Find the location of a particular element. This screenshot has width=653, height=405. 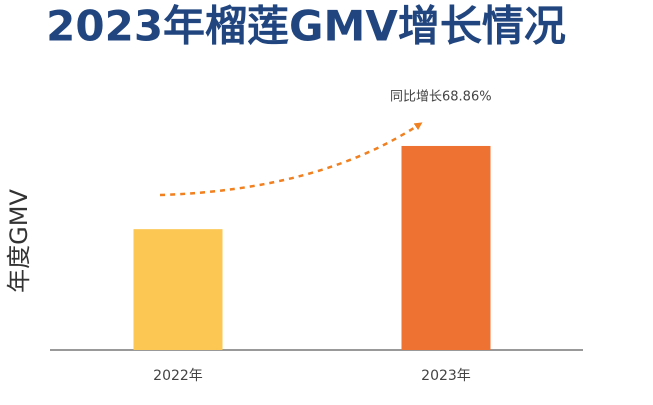

x-tick-label: 2023年 is located at coordinates (446, 376).